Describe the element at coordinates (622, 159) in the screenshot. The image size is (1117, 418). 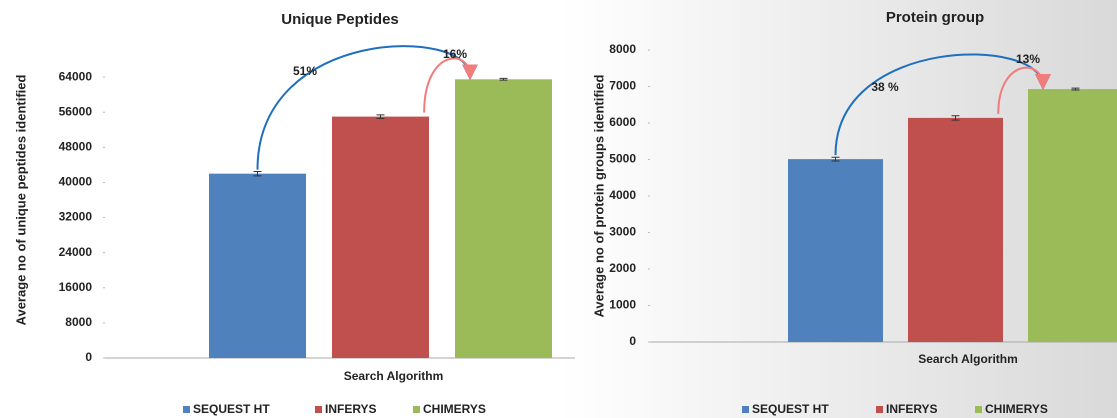
I see `y-tick-label: 5000` at that location.